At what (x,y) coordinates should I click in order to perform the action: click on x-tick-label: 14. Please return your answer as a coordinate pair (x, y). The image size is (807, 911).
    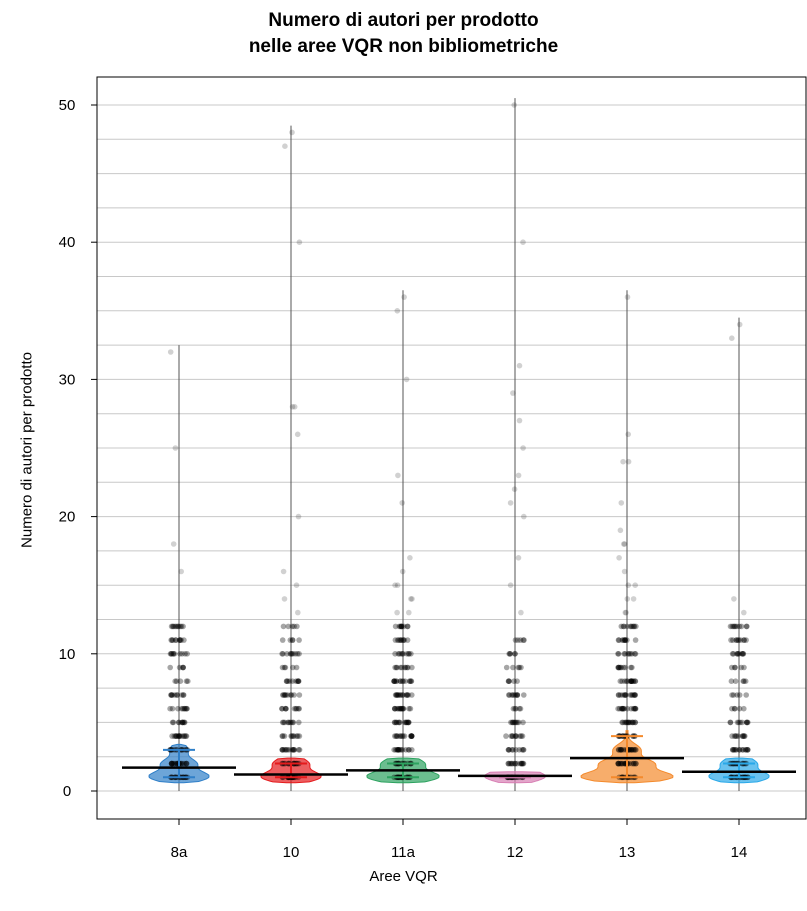
    Looking at the image, I should click on (739, 852).